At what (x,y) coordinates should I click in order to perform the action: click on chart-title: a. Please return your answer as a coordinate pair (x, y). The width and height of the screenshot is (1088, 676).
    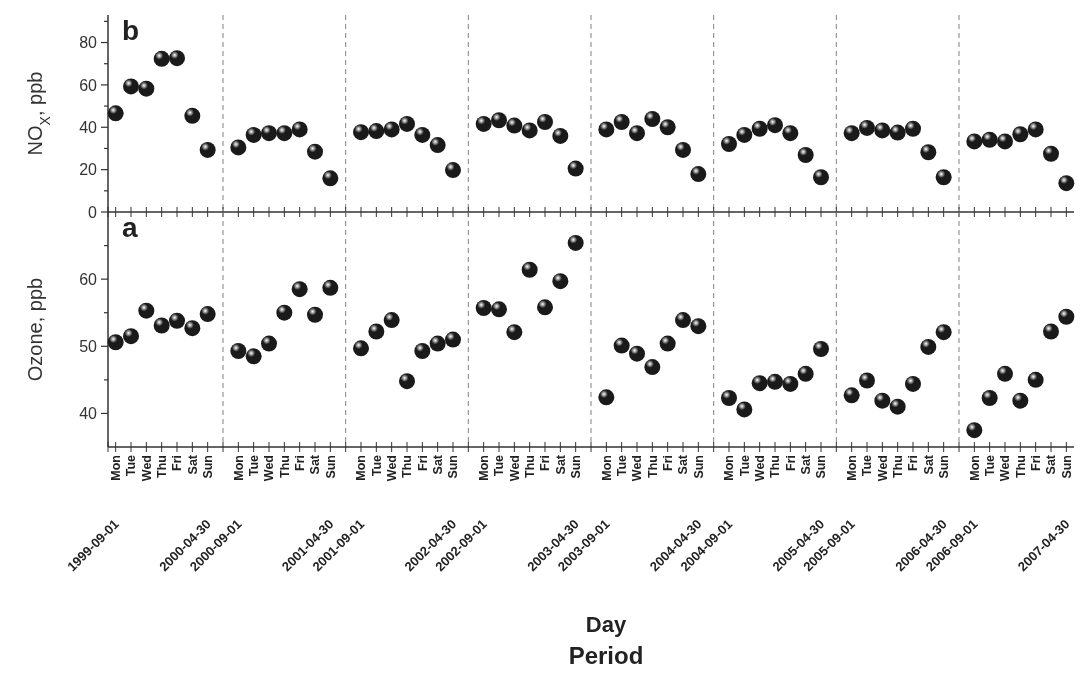
    Looking at the image, I should click on (130, 227).